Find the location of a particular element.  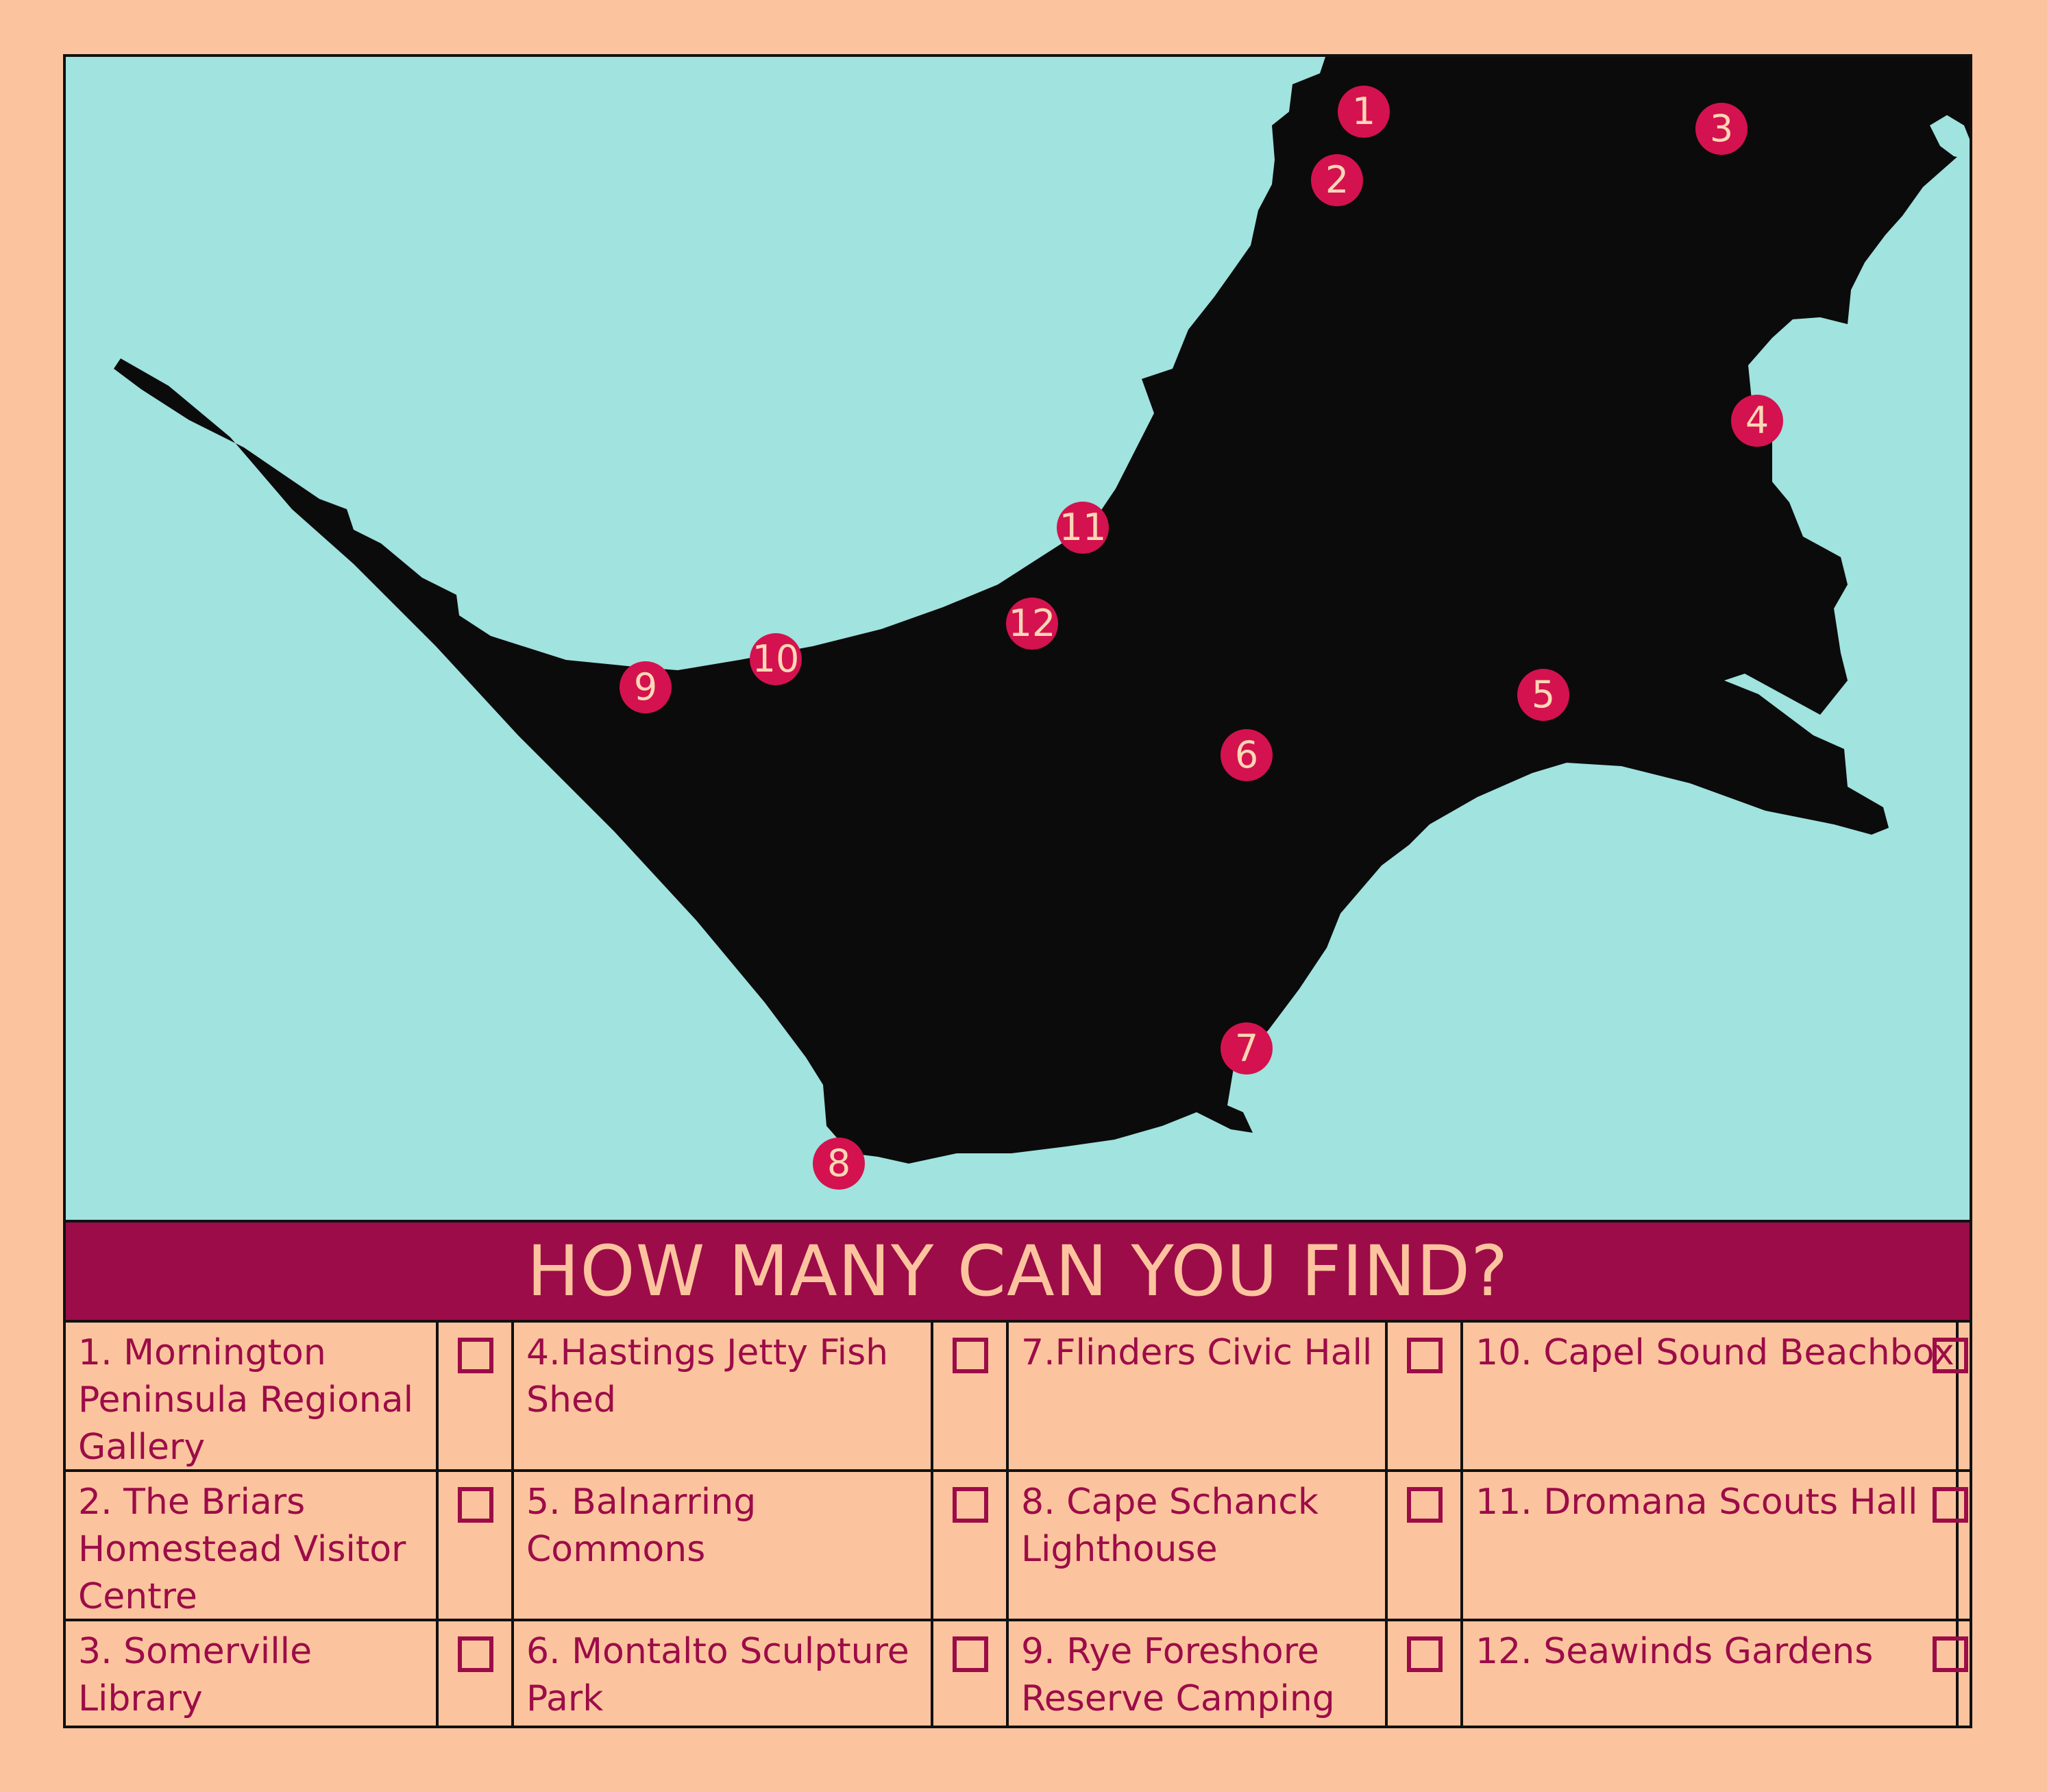

marker-number: 3 is located at coordinates (1721, 128).